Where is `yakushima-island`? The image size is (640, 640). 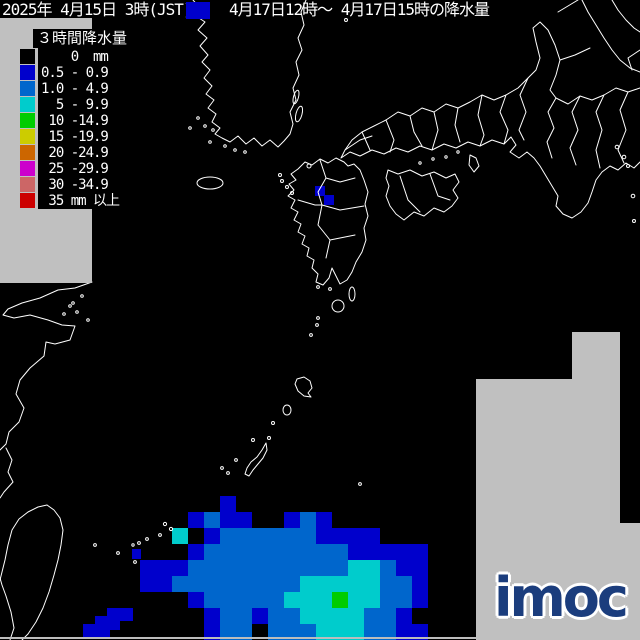 yakushima-island is located at coordinates (338, 306).